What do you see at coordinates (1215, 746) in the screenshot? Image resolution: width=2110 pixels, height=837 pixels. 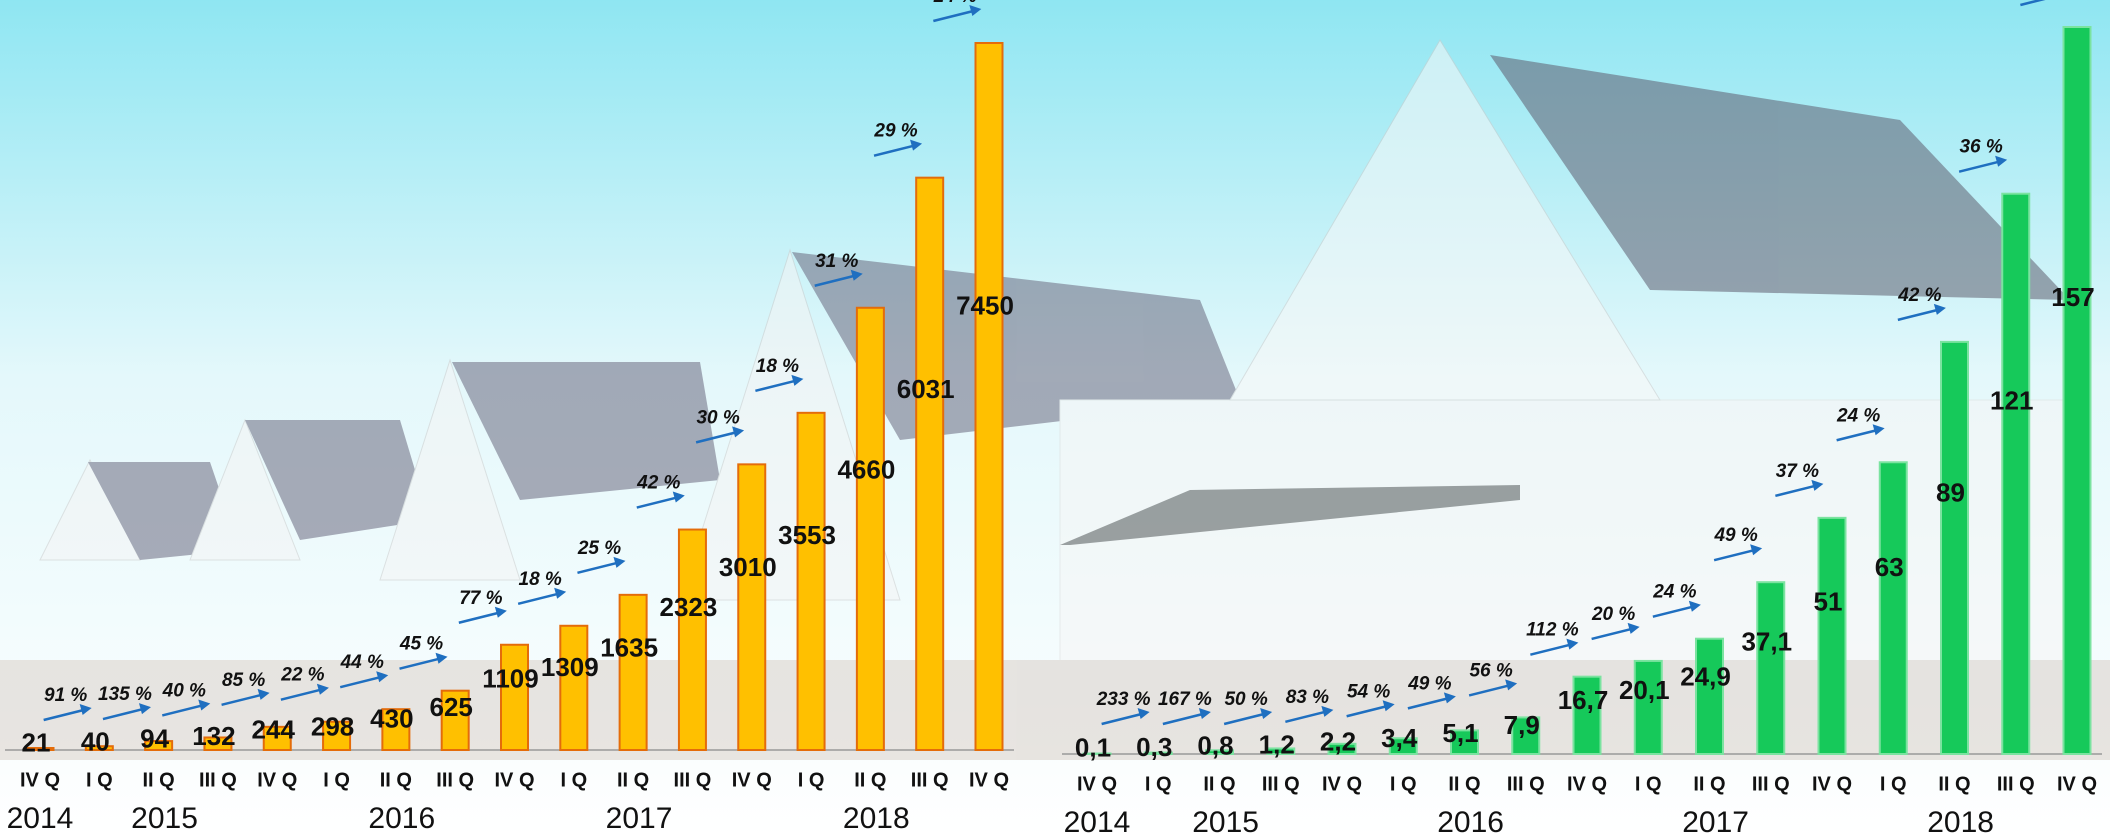 I see `value-label: 0,8` at bounding box center [1215, 746].